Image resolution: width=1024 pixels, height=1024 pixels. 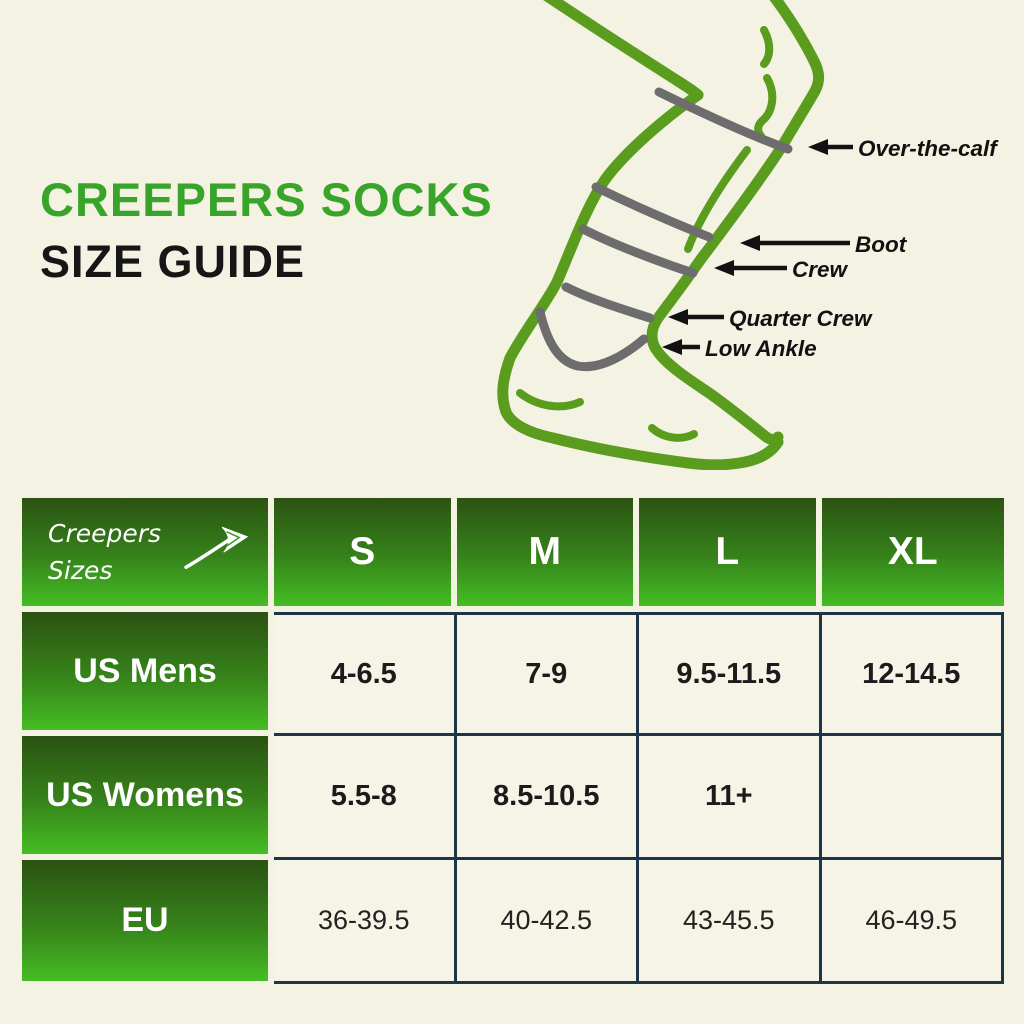 What do you see at coordinates (365, 798) in the screenshot?
I see `cell-us-womens-s: 5.5-8` at bounding box center [365, 798].